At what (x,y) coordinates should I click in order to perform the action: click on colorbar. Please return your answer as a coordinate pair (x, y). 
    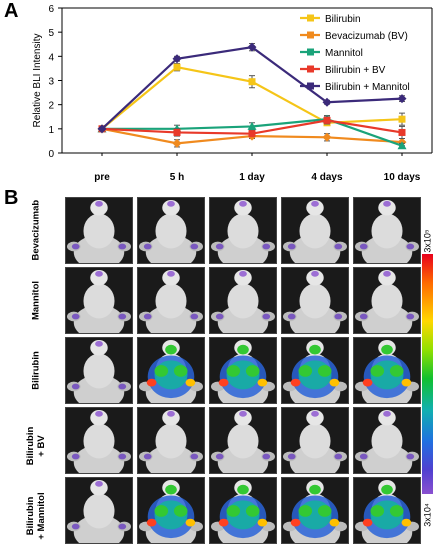
    Looking at the image, I should click on (427, 374).